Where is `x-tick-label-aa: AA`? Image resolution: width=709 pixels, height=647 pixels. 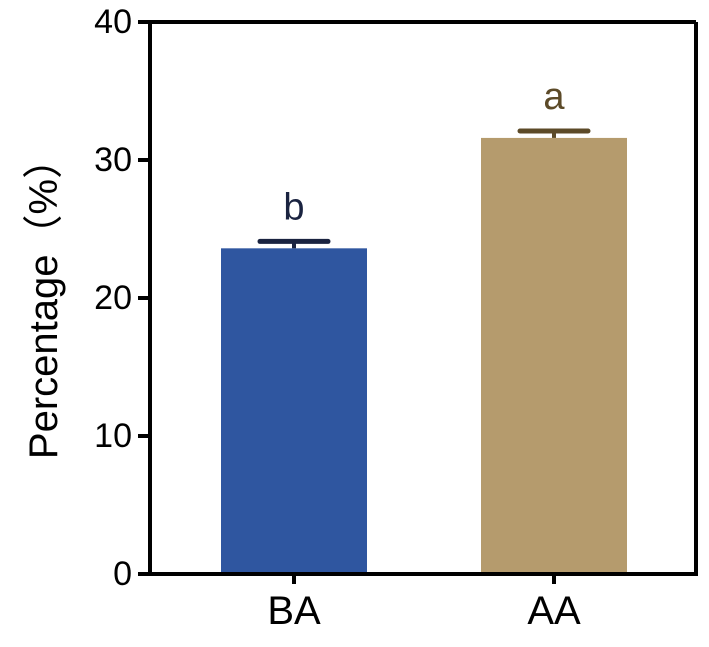
x-tick-label-aa: AA is located at coordinates (554, 611).